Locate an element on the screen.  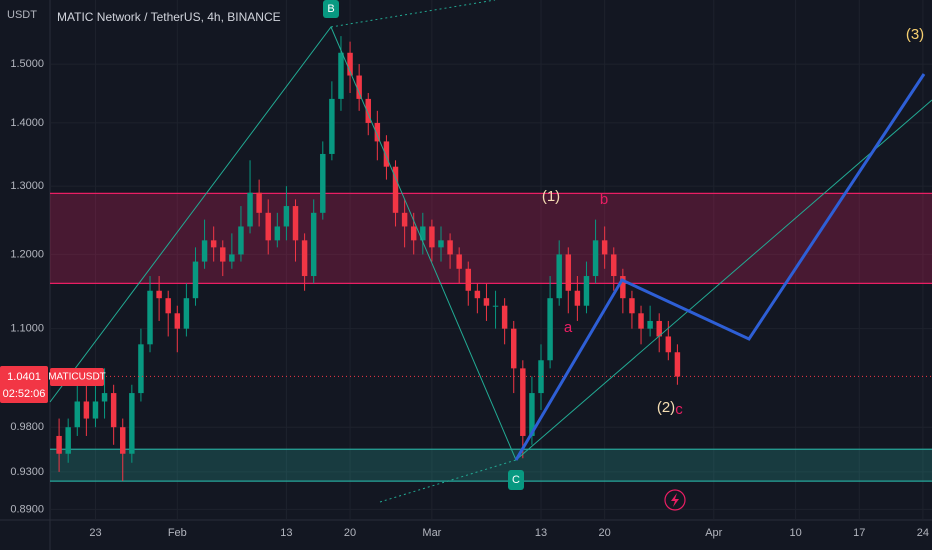
y-tick-label: 1.4000 is located at coordinates (27, 123).